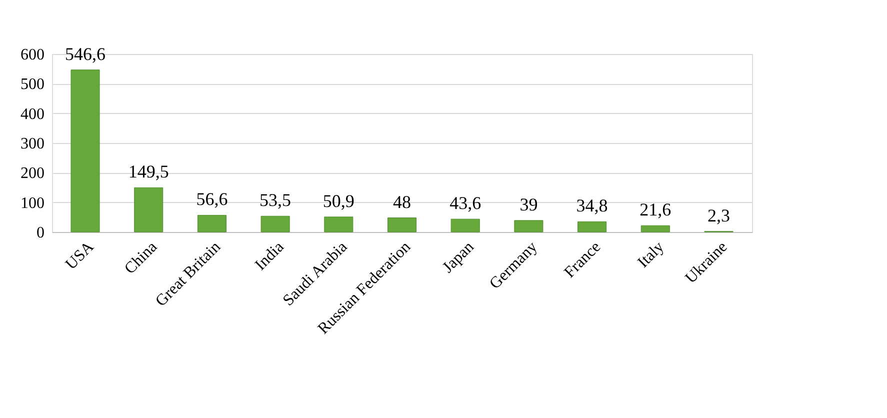 The width and height of the screenshot is (887, 418). What do you see at coordinates (148, 172) in the screenshot?
I see `data-label: 149,5` at bounding box center [148, 172].